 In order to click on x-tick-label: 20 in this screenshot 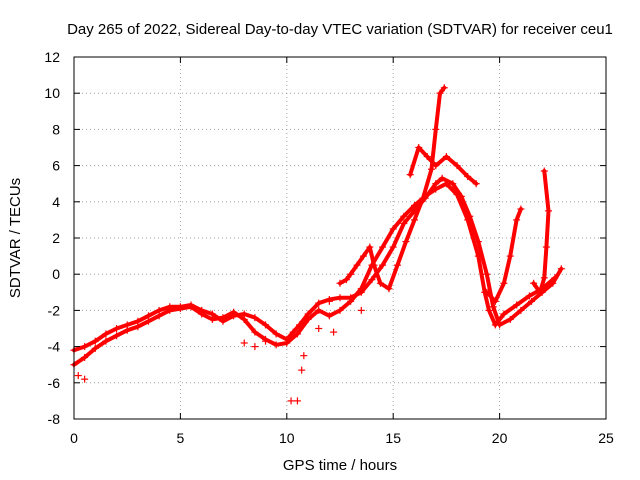, I will do `click(500, 438)`.